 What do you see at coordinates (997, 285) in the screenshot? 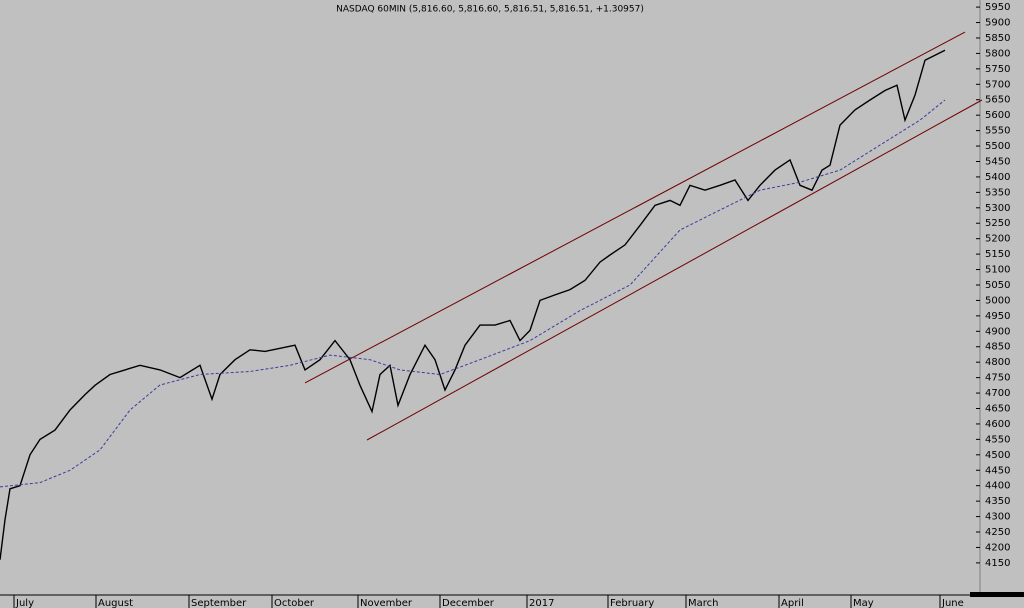
I see `y-tick-label: 5050` at bounding box center [997, 285].